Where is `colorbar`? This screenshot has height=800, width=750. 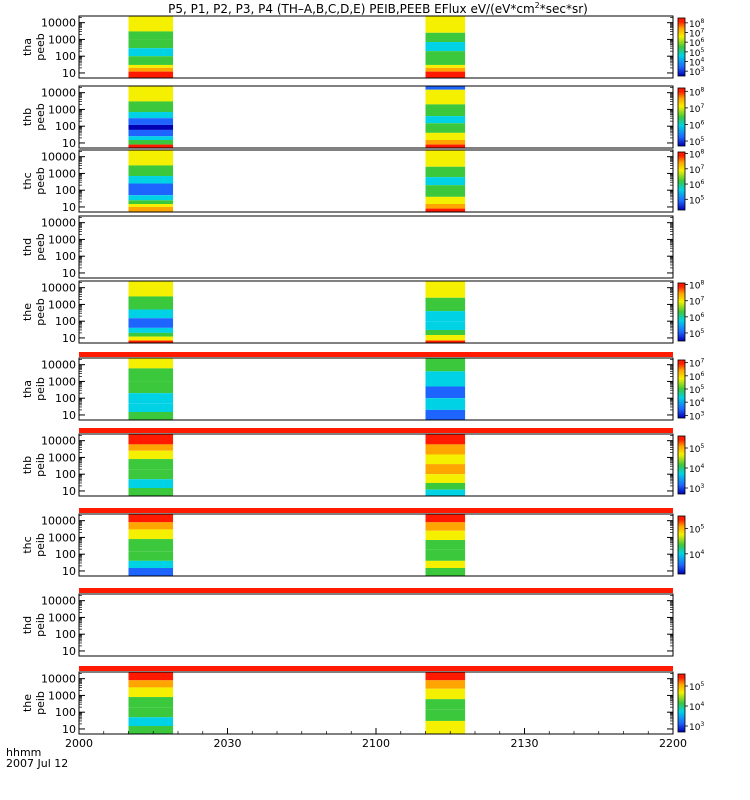 colorbar is located at coordinates (681, 465).